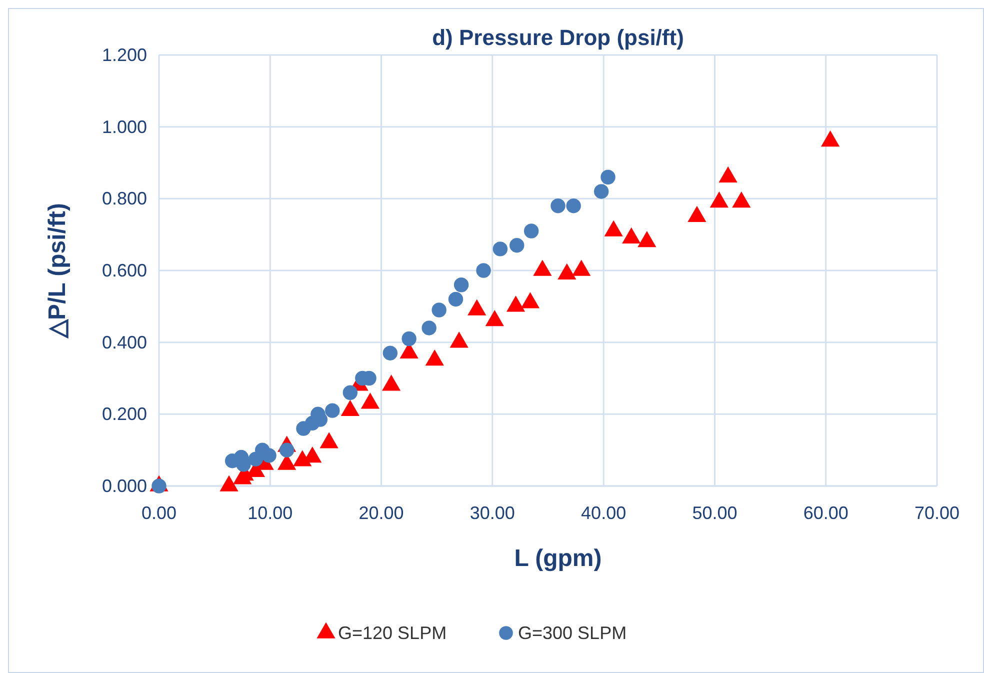  What do you see at coordinates (392, 633) in the screenshot?
I see `legend-label: G=120 SLPM` at bounding box center [392, 633].